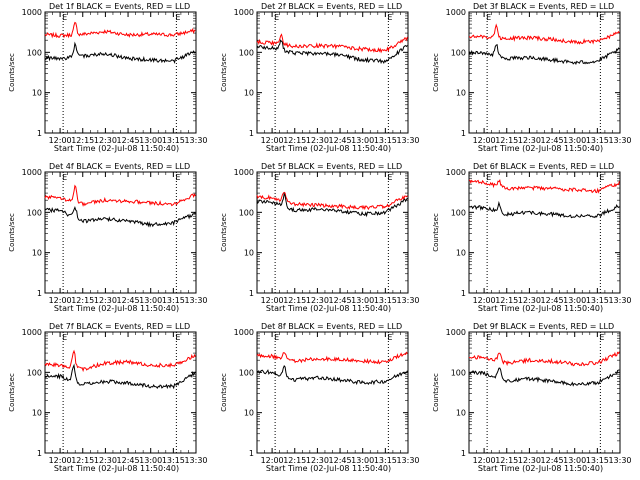  Describe the element at coordinates (119, 326) in the screenshot. I see `panel-title: Det 7f BLACK = Events, RED = LLD` at that location.